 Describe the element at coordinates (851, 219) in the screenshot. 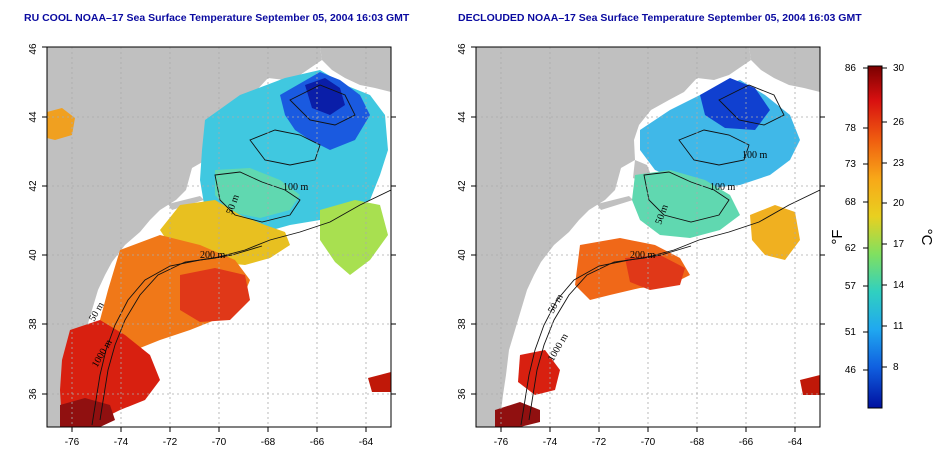

I see `fahrenheit-tick-labels: 86 78 73 68 62 57 51 46` at that location.